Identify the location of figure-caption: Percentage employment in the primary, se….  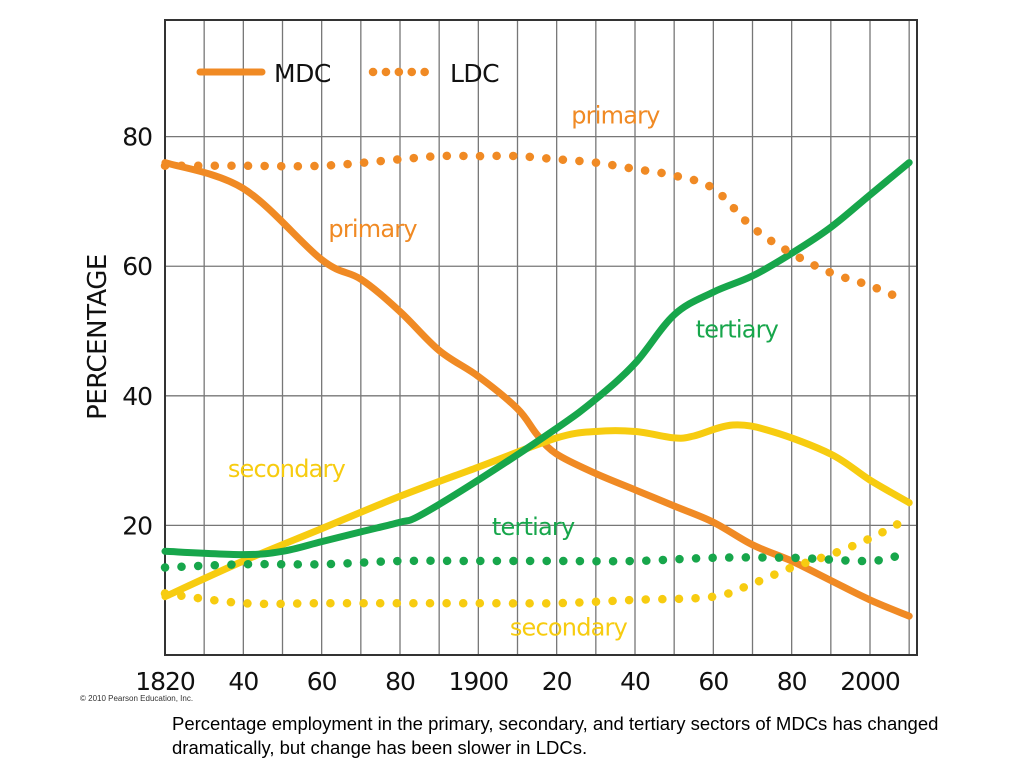
(555, 735).